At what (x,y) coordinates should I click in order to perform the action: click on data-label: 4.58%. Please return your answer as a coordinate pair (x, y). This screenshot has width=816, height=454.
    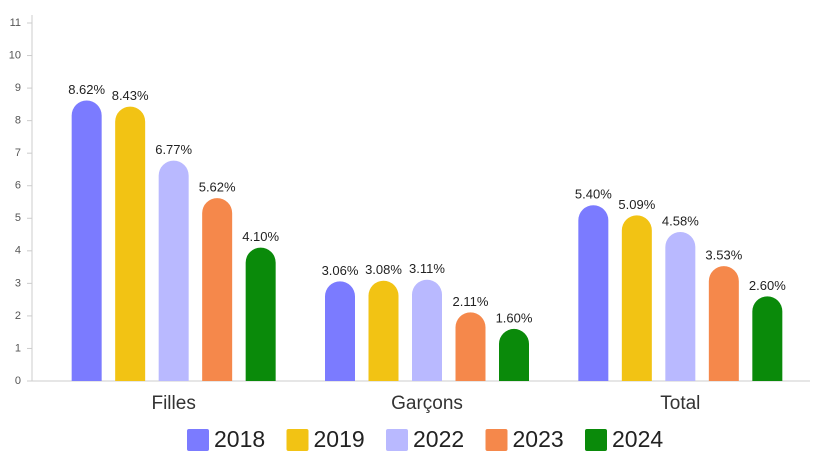
    Looking at the image, I should click on (680, 220).